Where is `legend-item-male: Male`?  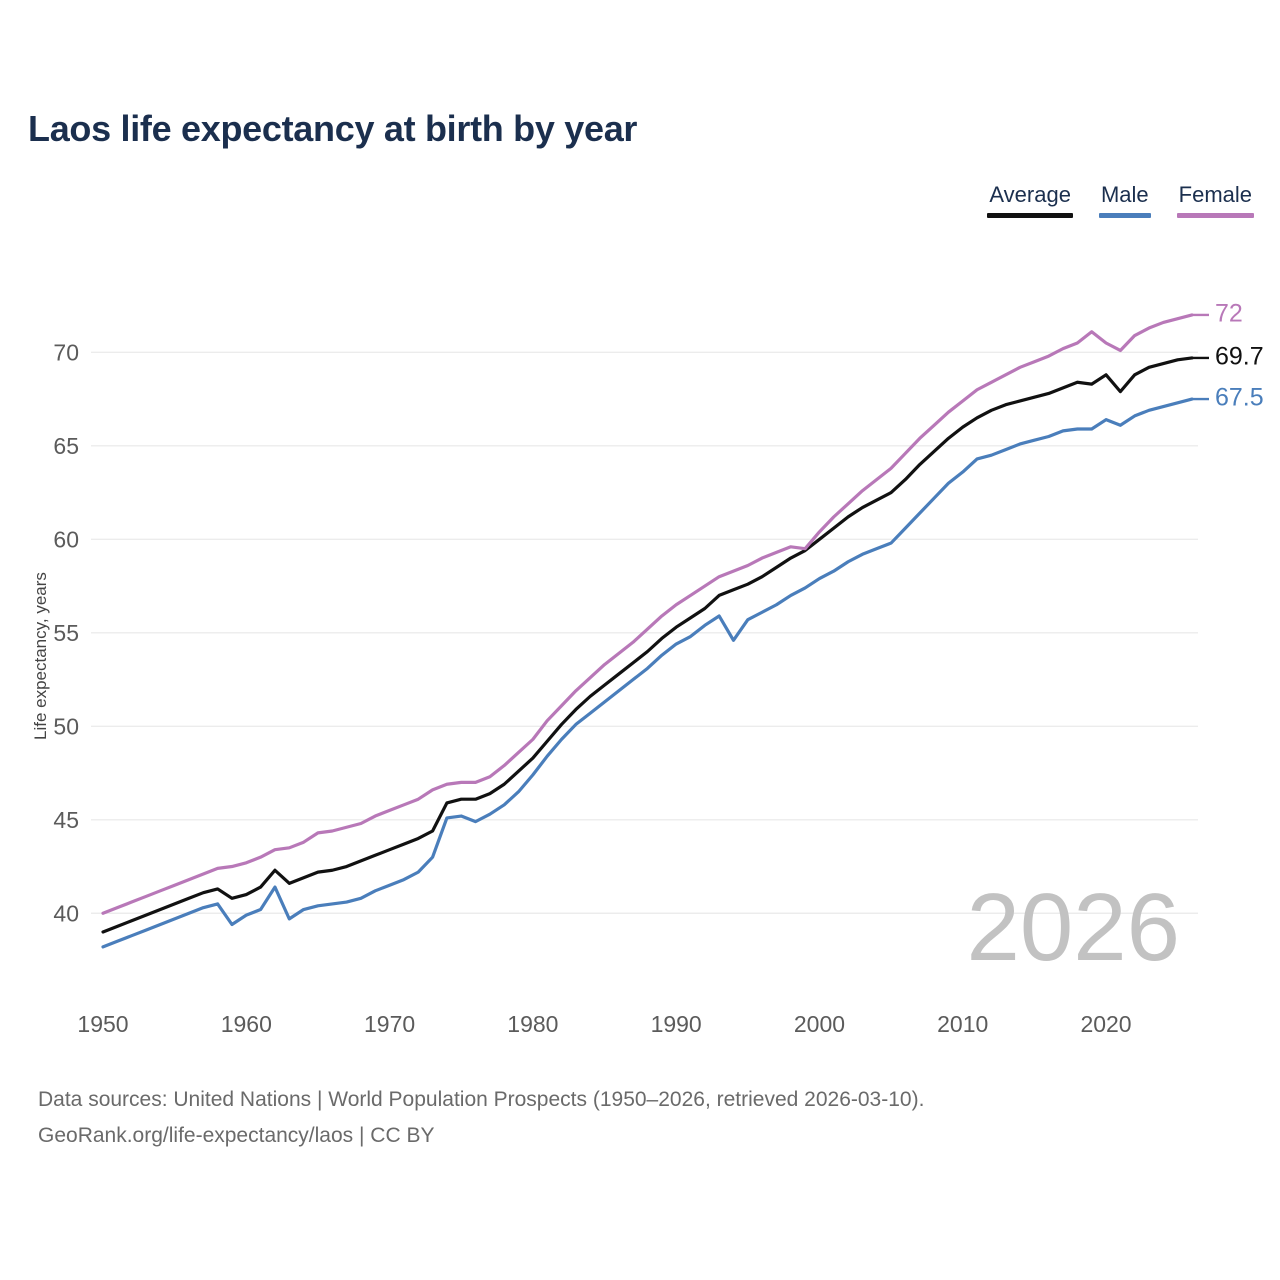 legend-item-male: Male is located at coordinates (1124, 200).